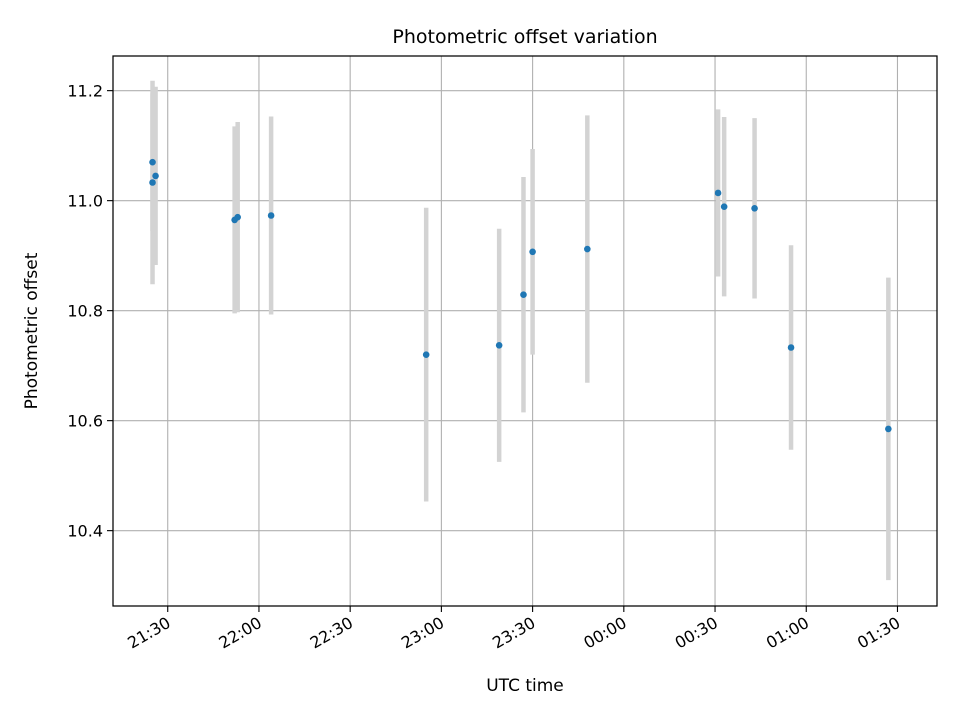 The width and height of the screenshot is (960, 720). Describe the element at coordinates (525, 686) in the screenshot. I see `x-axis-title: UTC time` at that location.